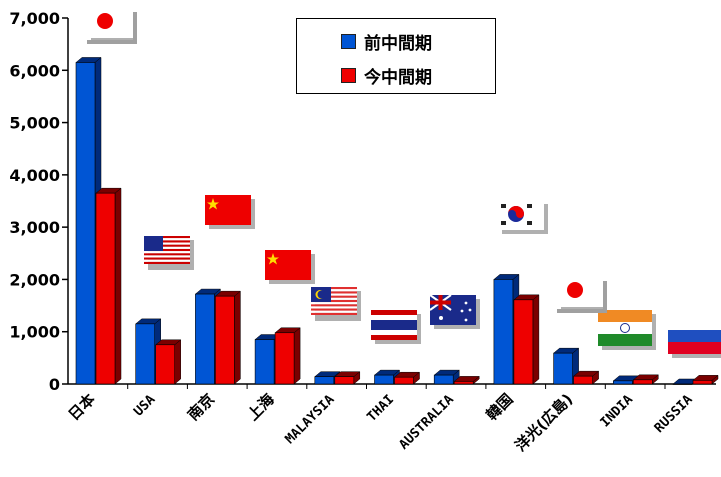 The image size is (721, 477). Describe the element at coordinates (261, 407) in the screenshot. I see `x-category-label: 上海` at that location.